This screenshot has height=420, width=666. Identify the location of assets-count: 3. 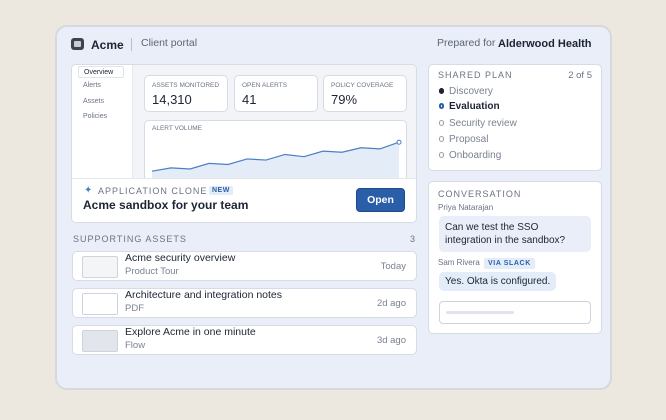
(413, 239).